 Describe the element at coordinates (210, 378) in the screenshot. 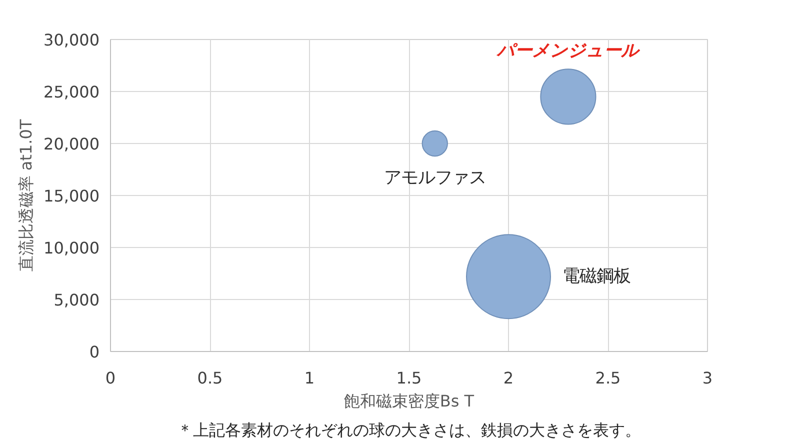

I see `x-tick-label: 0.5` at that location.